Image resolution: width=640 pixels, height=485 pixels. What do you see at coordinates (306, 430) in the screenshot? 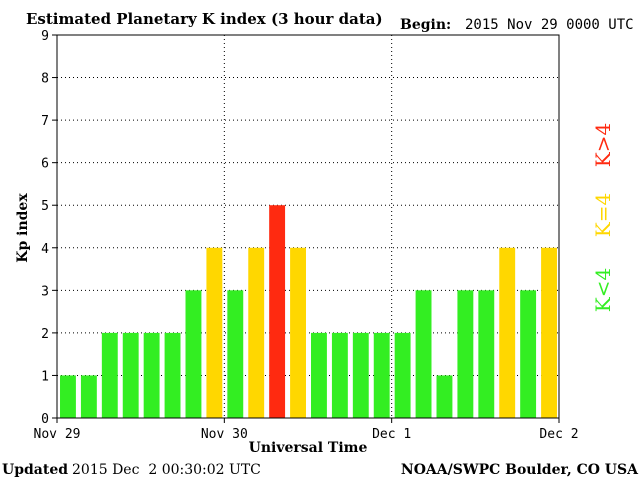
I see `x-tick-layer: Nov 29 Nov 30 Dec 1 Dec 2` at bounding box center [306, 430].